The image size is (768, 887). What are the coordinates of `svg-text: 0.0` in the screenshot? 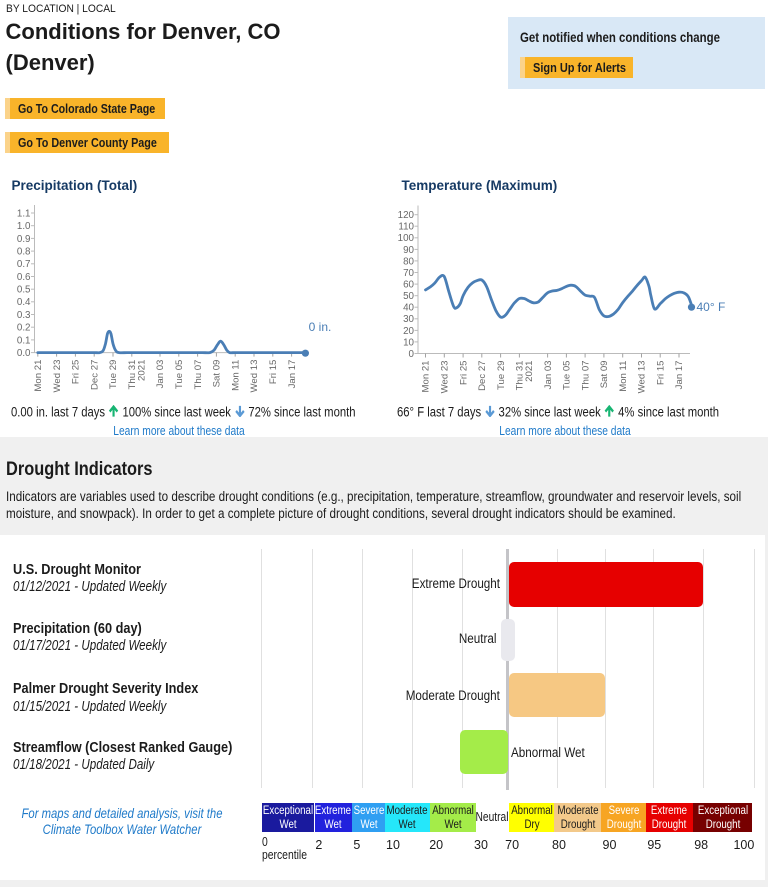 It's located at (24, 353).